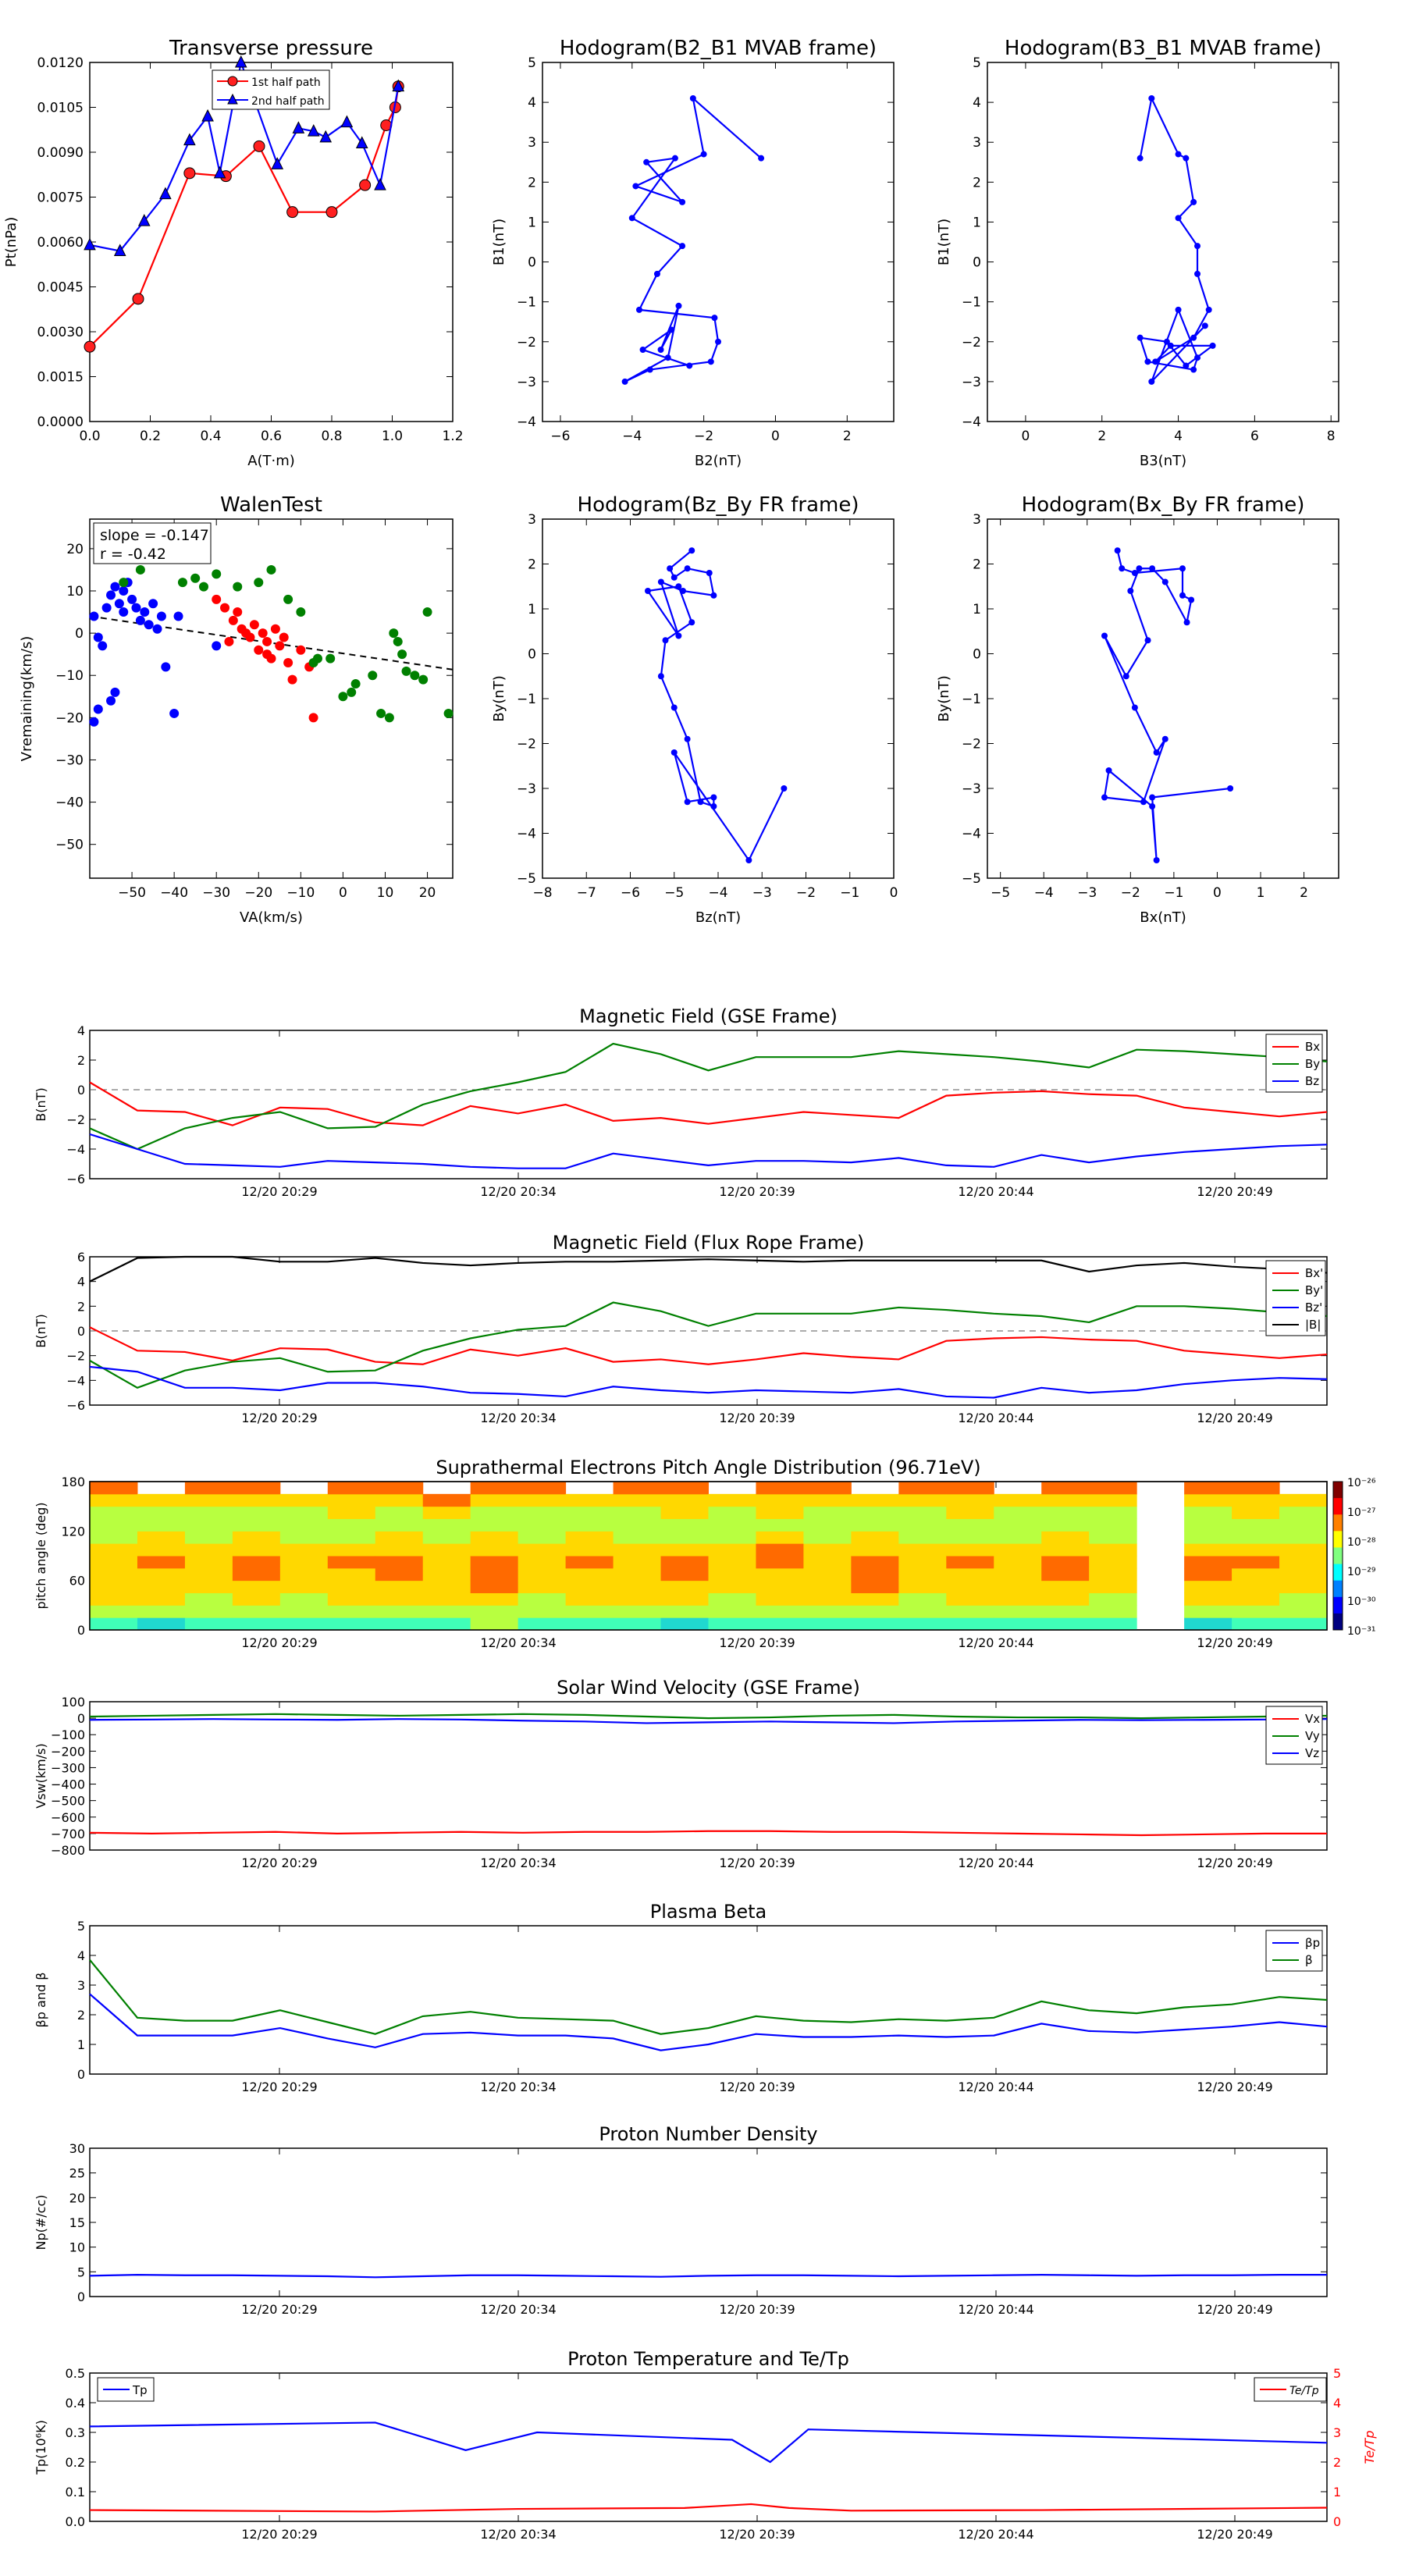 This screenshot has width=1405, height=2576. What do you see at coordinates (68, 1850) in the screenshot?
I see `y-tick-label: −800` at bounding box center [68, 1850].